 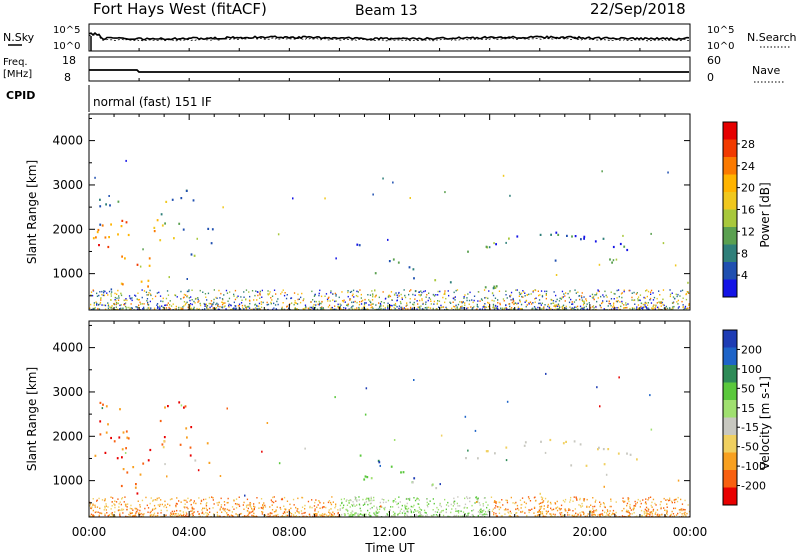 What do you see at coordinates (66, 30) in the screenshot?
I see `nsky-tick-high: 10^5` at bounding box center [66, 30].